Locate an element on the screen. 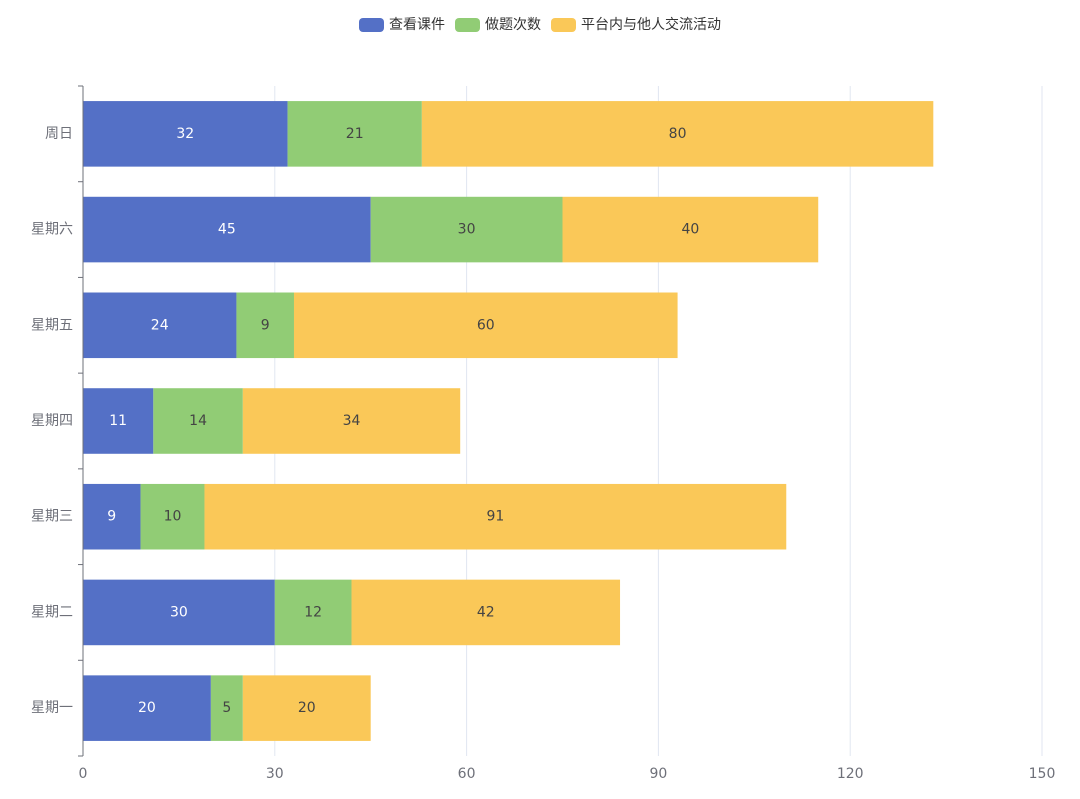 The height and width of the screenshot is (799, 1080). y-tick-label-6: 星期六 is located at coordinates (52, 230).